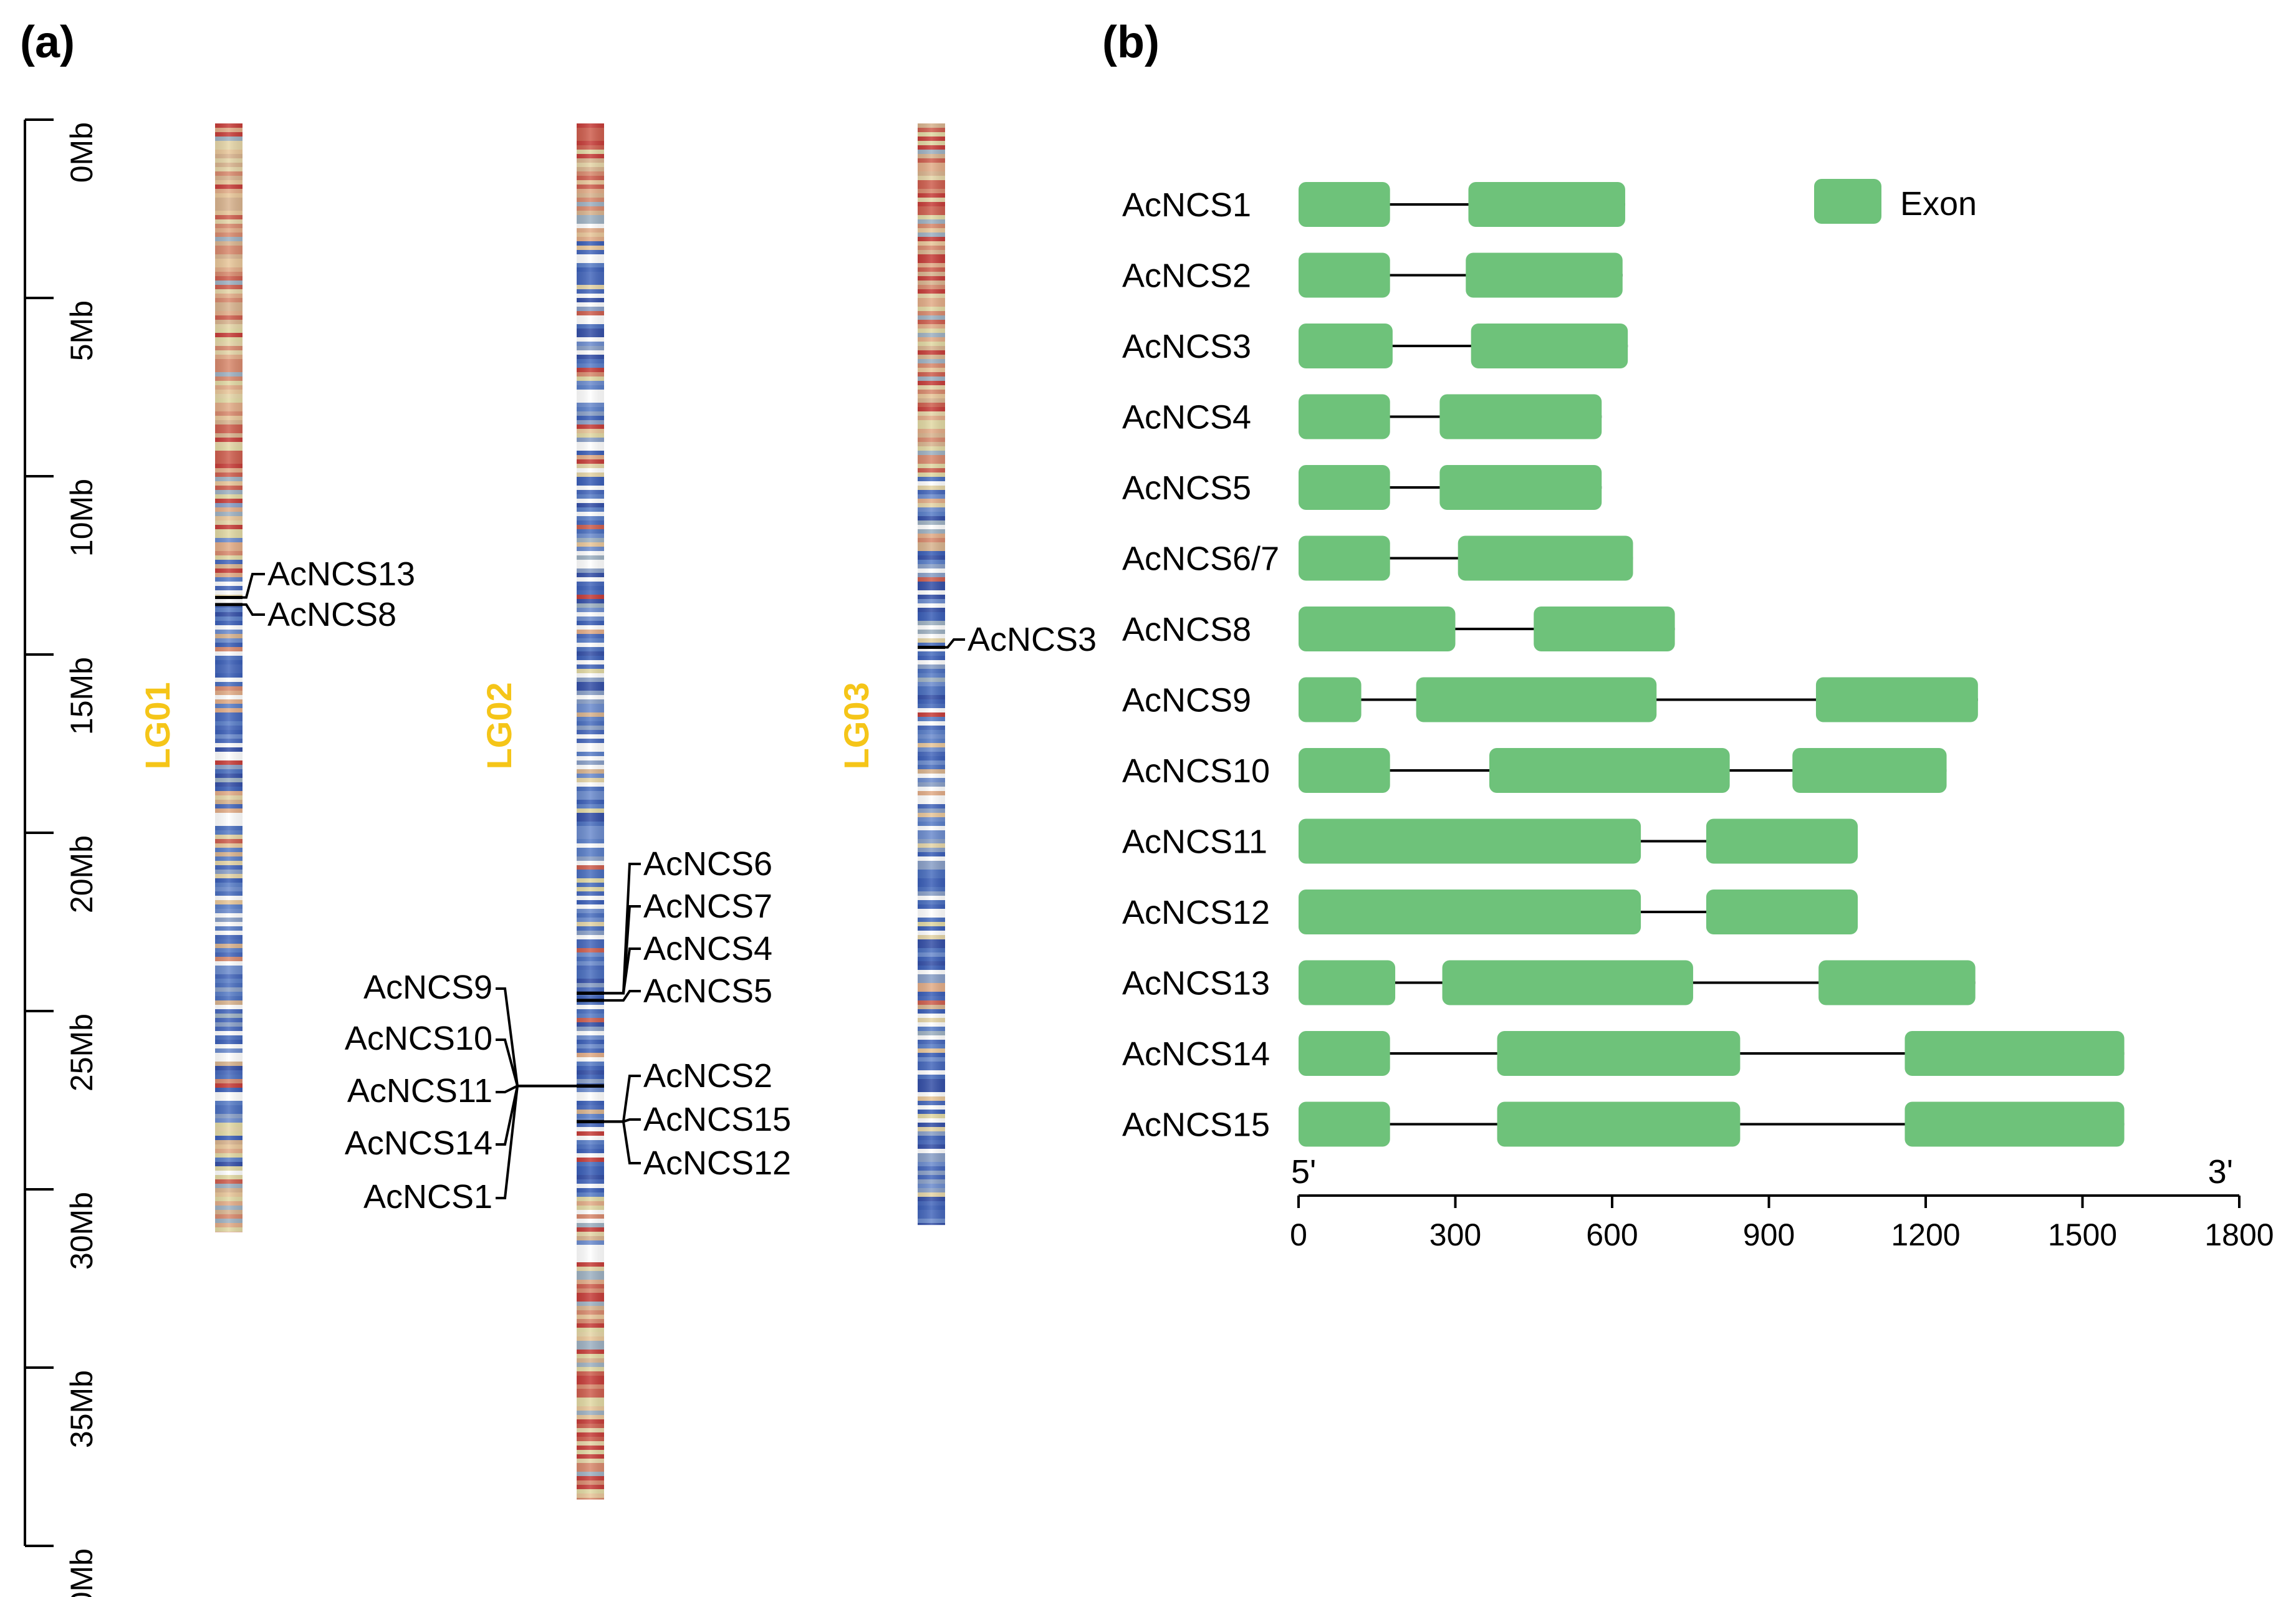 The height and width of the screenshot is (1597, 2296). What do you see at coordinates (1303, 1172) in the screenshot?
I see `five-prime-label: 5'` at bounding box center [1303, 1172].